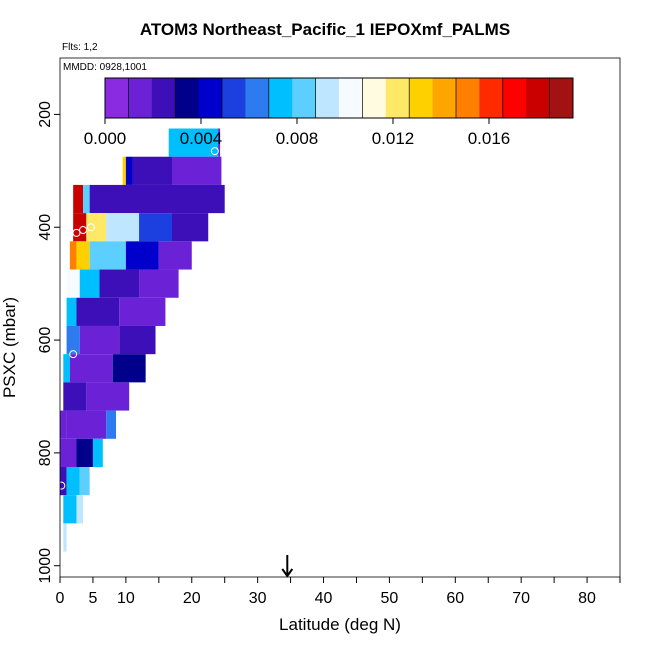 This screenshot has width=650, height=650. Describe the element at coordinates (325, 29) in the screenshot. I see `chart-title: ATOM3 Northeast_Pacific_1 IEPOXmf_PALMS` at that location.